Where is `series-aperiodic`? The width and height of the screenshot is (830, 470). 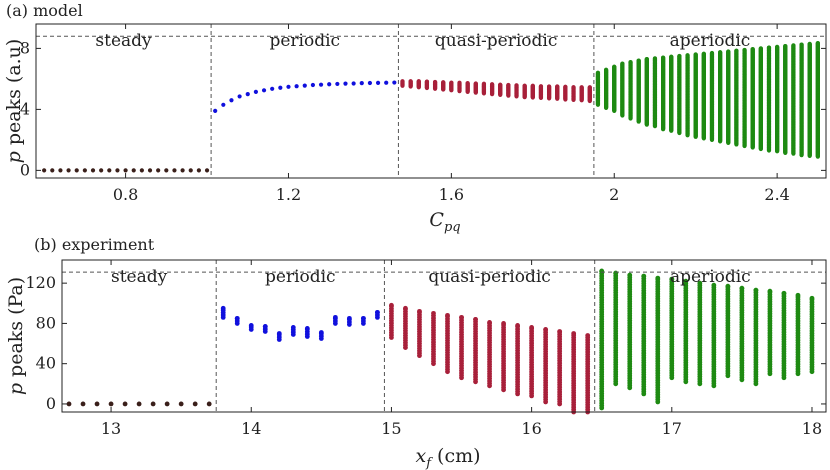
series-aperiodic is located at coordinates (707, 99).